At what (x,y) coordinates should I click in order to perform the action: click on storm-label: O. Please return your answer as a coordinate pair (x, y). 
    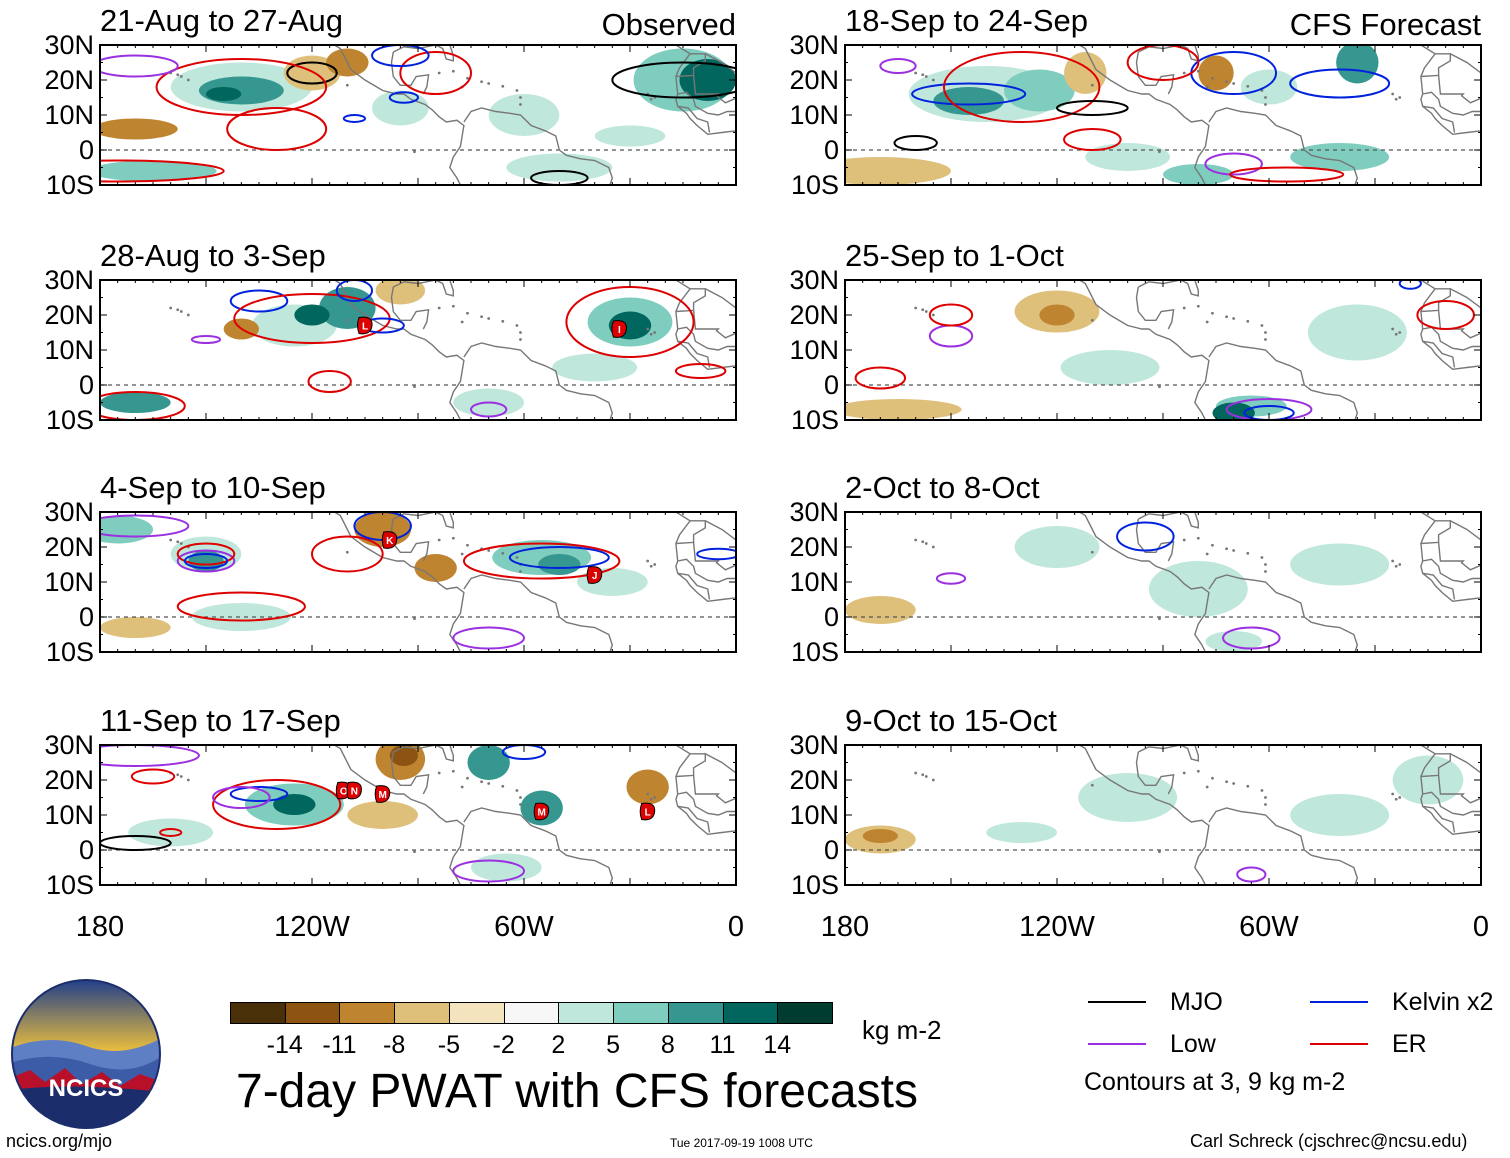
    Looking at the image, I should click on (344, 792).